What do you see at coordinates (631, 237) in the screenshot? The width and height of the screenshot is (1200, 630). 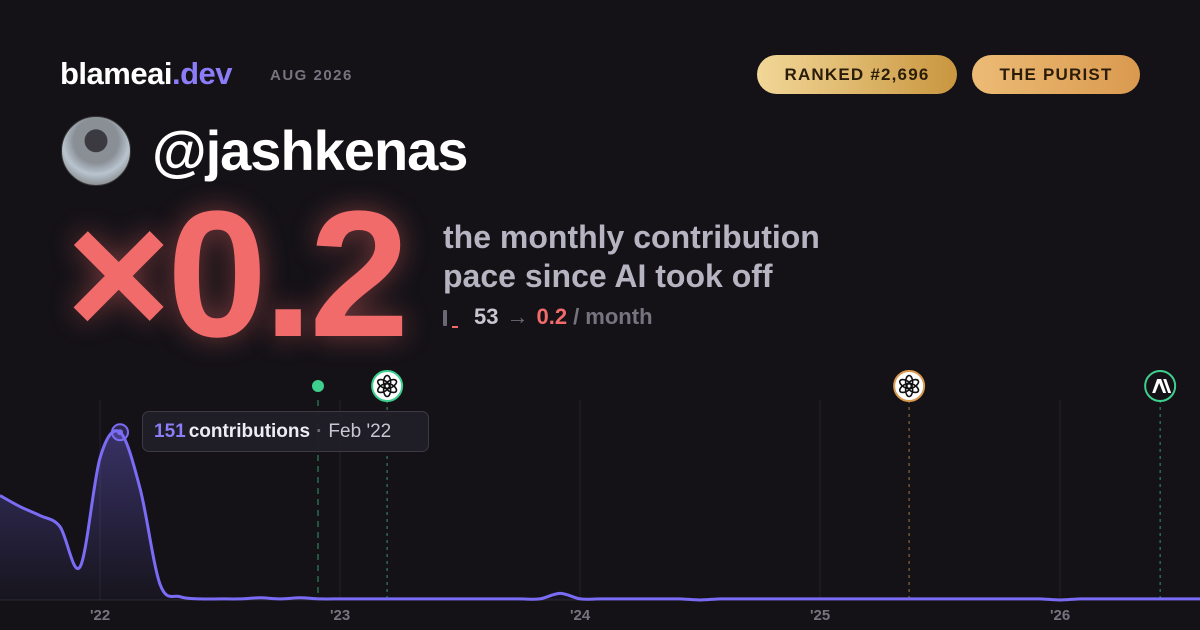 I see `caption: the monthly contribution` at bounding box center [631, 237].